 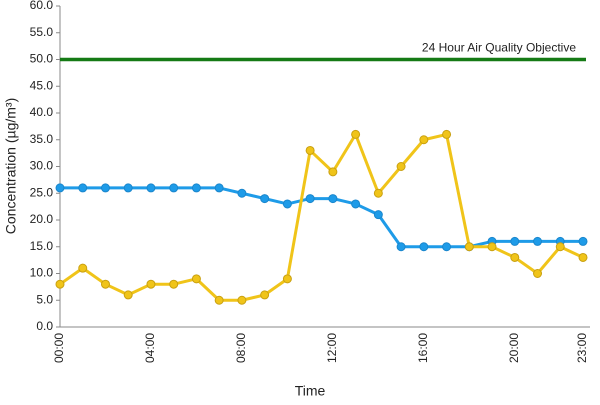 I want to click on y-axis-title: Concentration (µg/m³), so click(x=11, y=166).